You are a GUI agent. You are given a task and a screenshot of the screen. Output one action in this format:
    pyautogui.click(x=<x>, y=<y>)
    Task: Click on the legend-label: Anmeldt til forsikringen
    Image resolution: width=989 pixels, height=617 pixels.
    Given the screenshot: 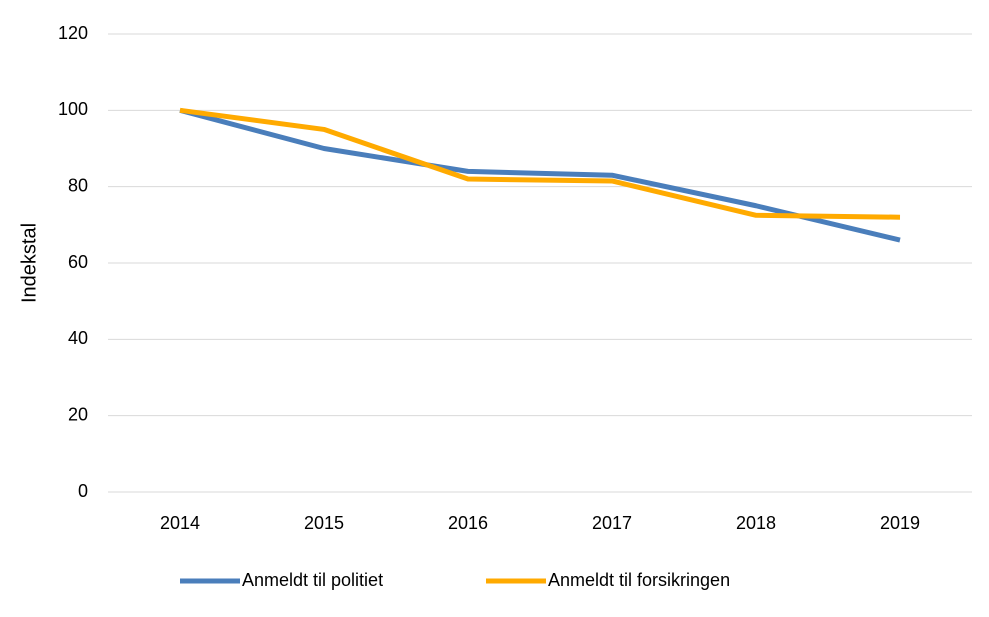 What is the action you would take?
    pyautogui.click(x=639, y=580)
    